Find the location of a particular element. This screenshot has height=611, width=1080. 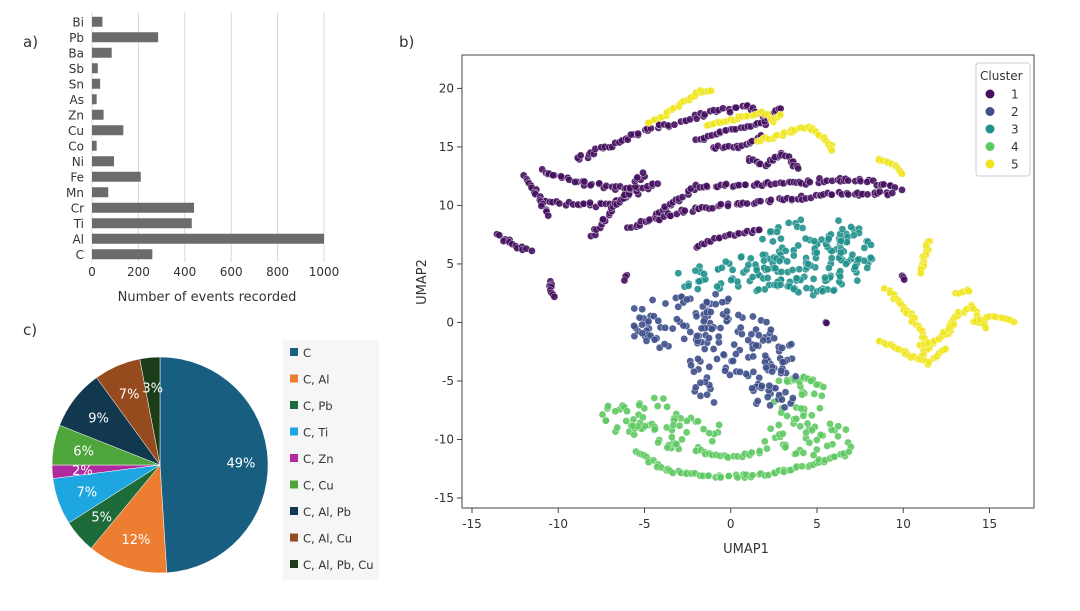

scatter-y-tick-label: -10 is located at coordinates (444, 439).